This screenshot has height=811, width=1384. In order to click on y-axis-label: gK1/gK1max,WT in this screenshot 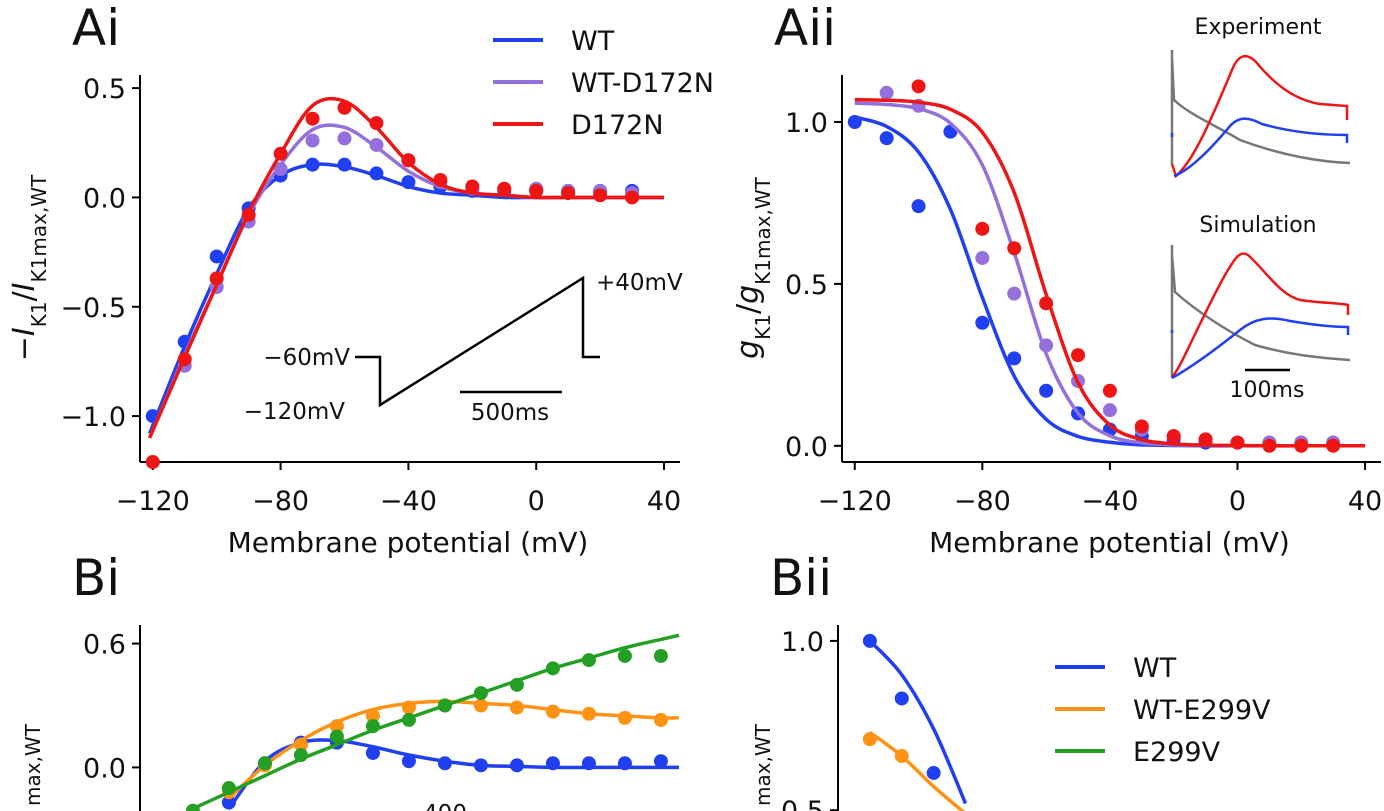, I will do `click(753, 267)`.